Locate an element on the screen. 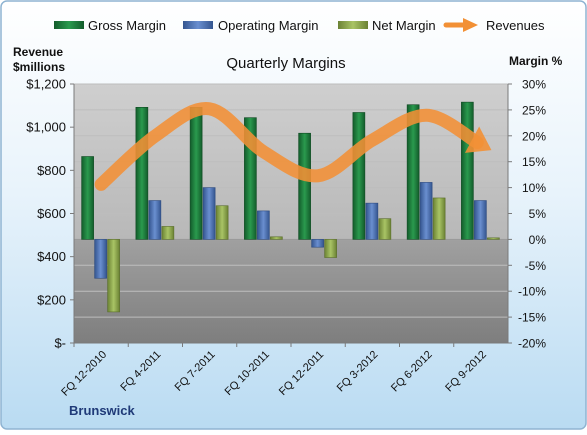 The width and height of the screenshot is (587, 435). legend-label-net-margin: Net Margin is located at coordinates (404, 25).